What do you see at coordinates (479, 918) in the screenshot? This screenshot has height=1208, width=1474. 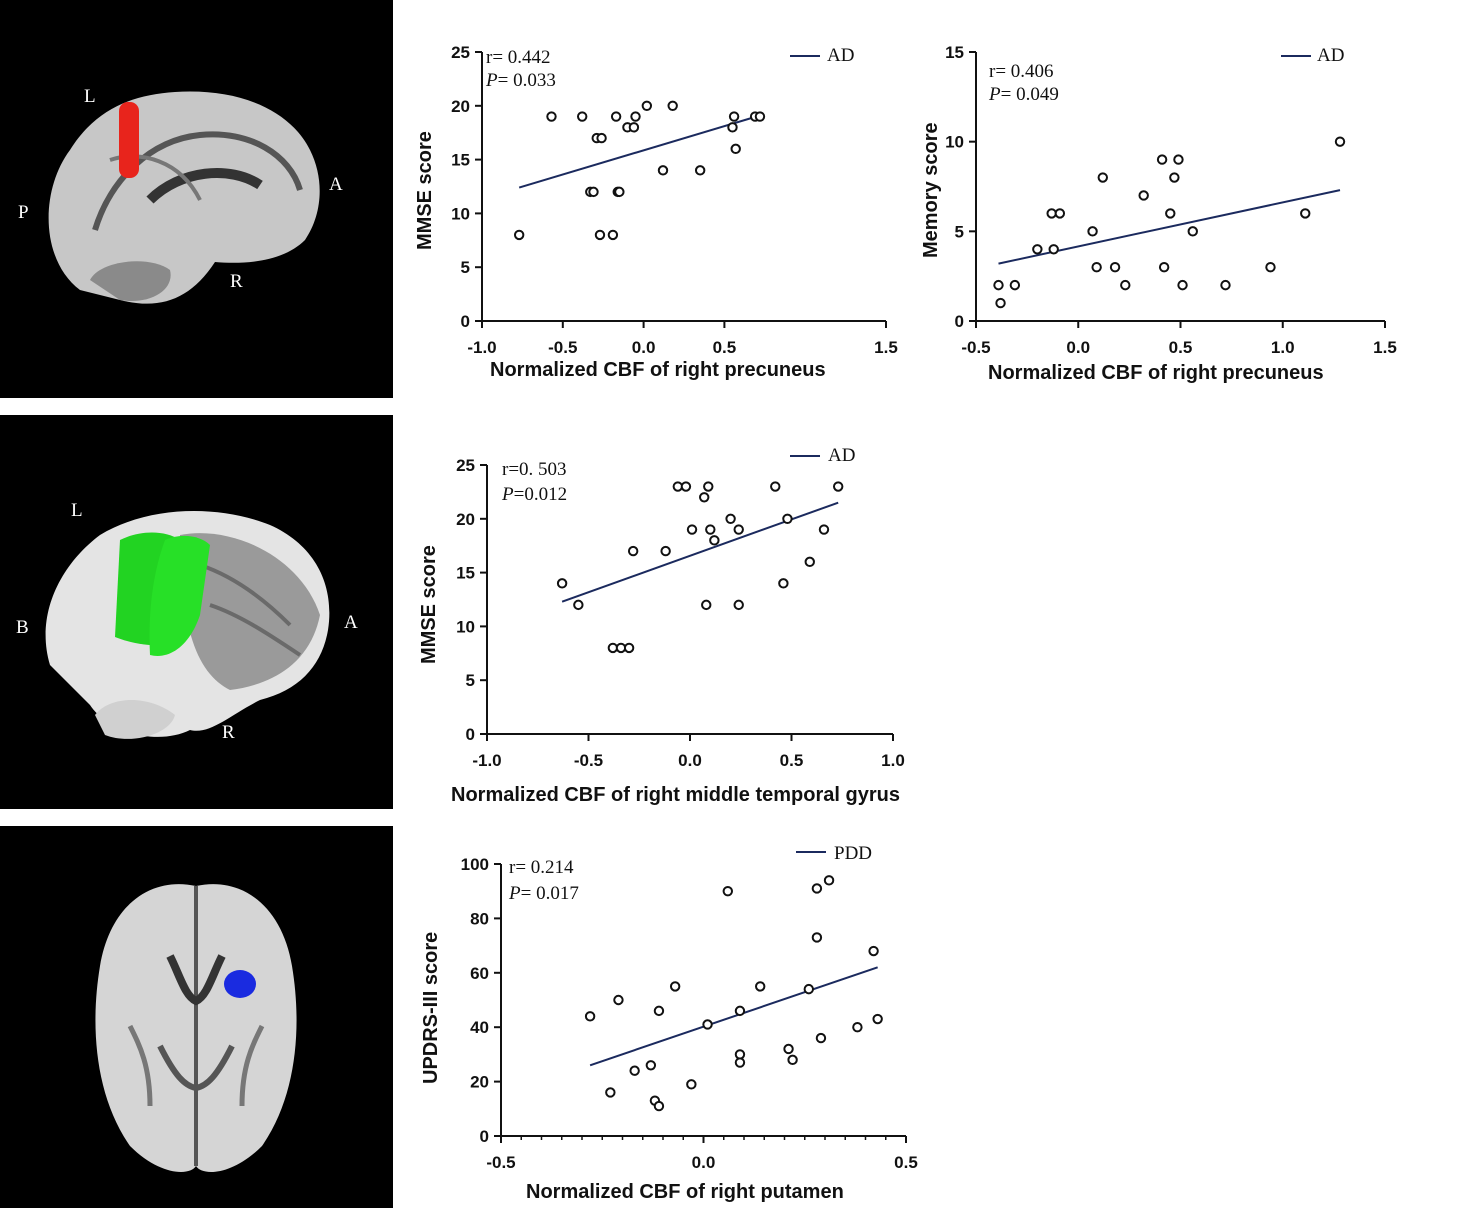 I see `y-tick-label: 80` at bounding box center [479, 918].